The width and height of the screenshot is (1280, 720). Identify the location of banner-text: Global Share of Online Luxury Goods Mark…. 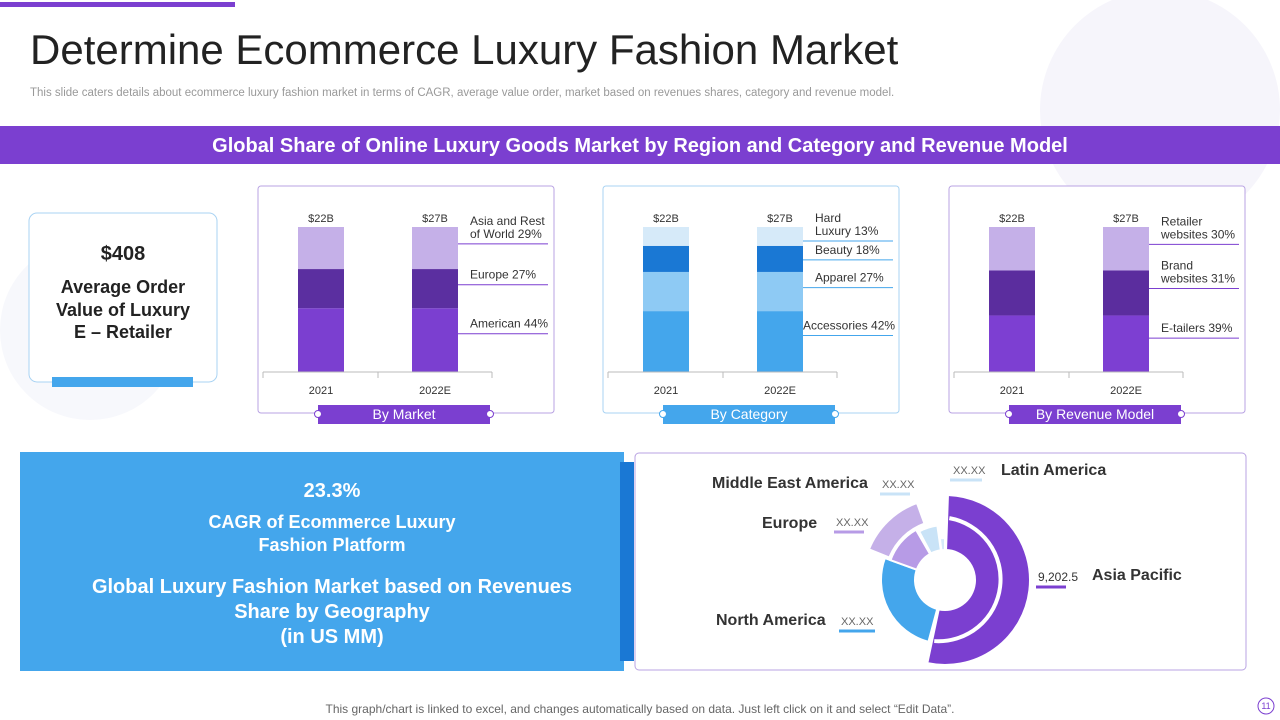
(640, 146).